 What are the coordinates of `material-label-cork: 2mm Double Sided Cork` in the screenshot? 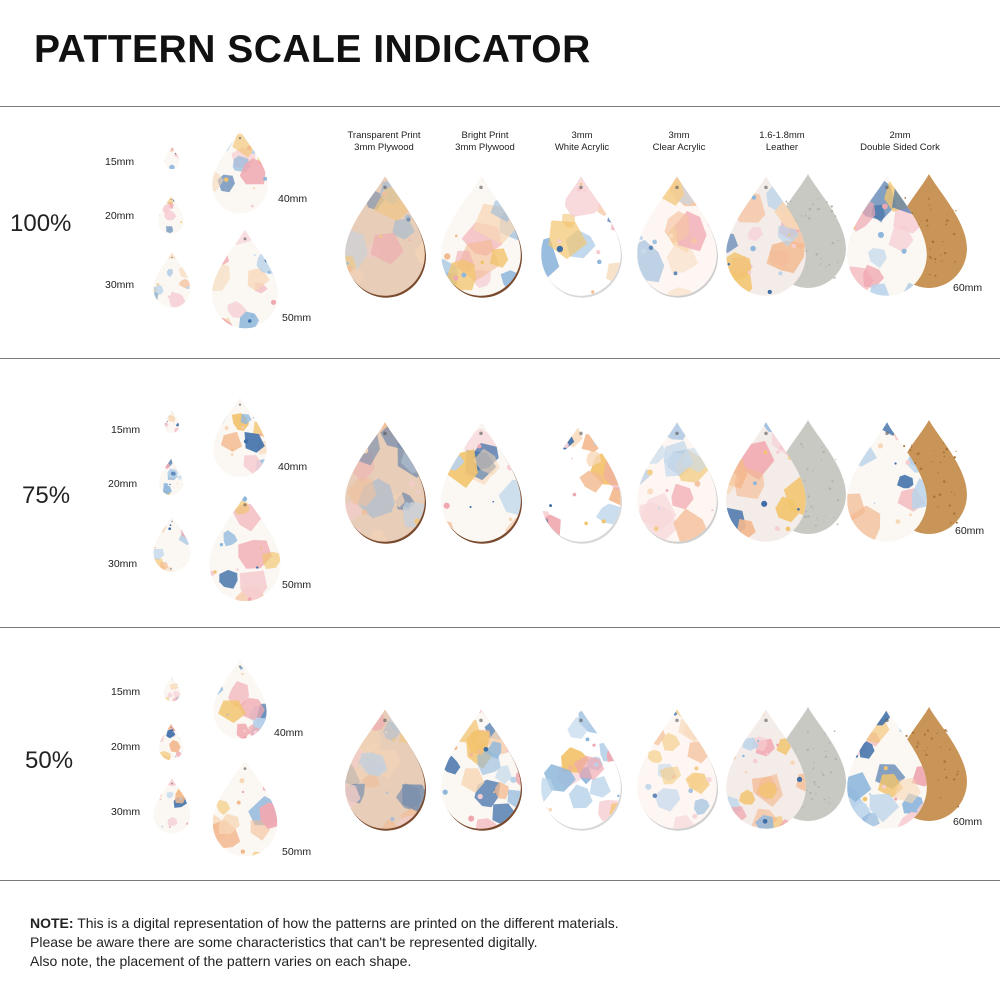 It's located at (900, 142).